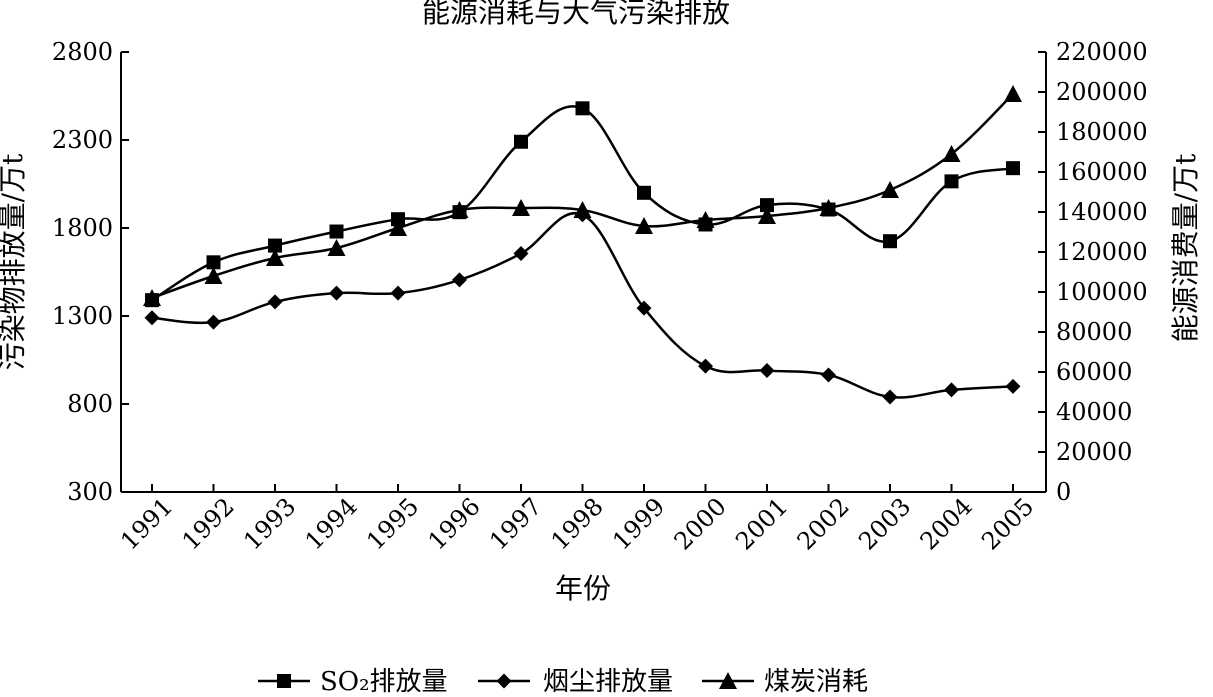 The width and height of the screenshot is (1213, 697). Describe the element at coordinates (515, 523) in the screenshot. I see `x-tick-label: 1997` at that location.